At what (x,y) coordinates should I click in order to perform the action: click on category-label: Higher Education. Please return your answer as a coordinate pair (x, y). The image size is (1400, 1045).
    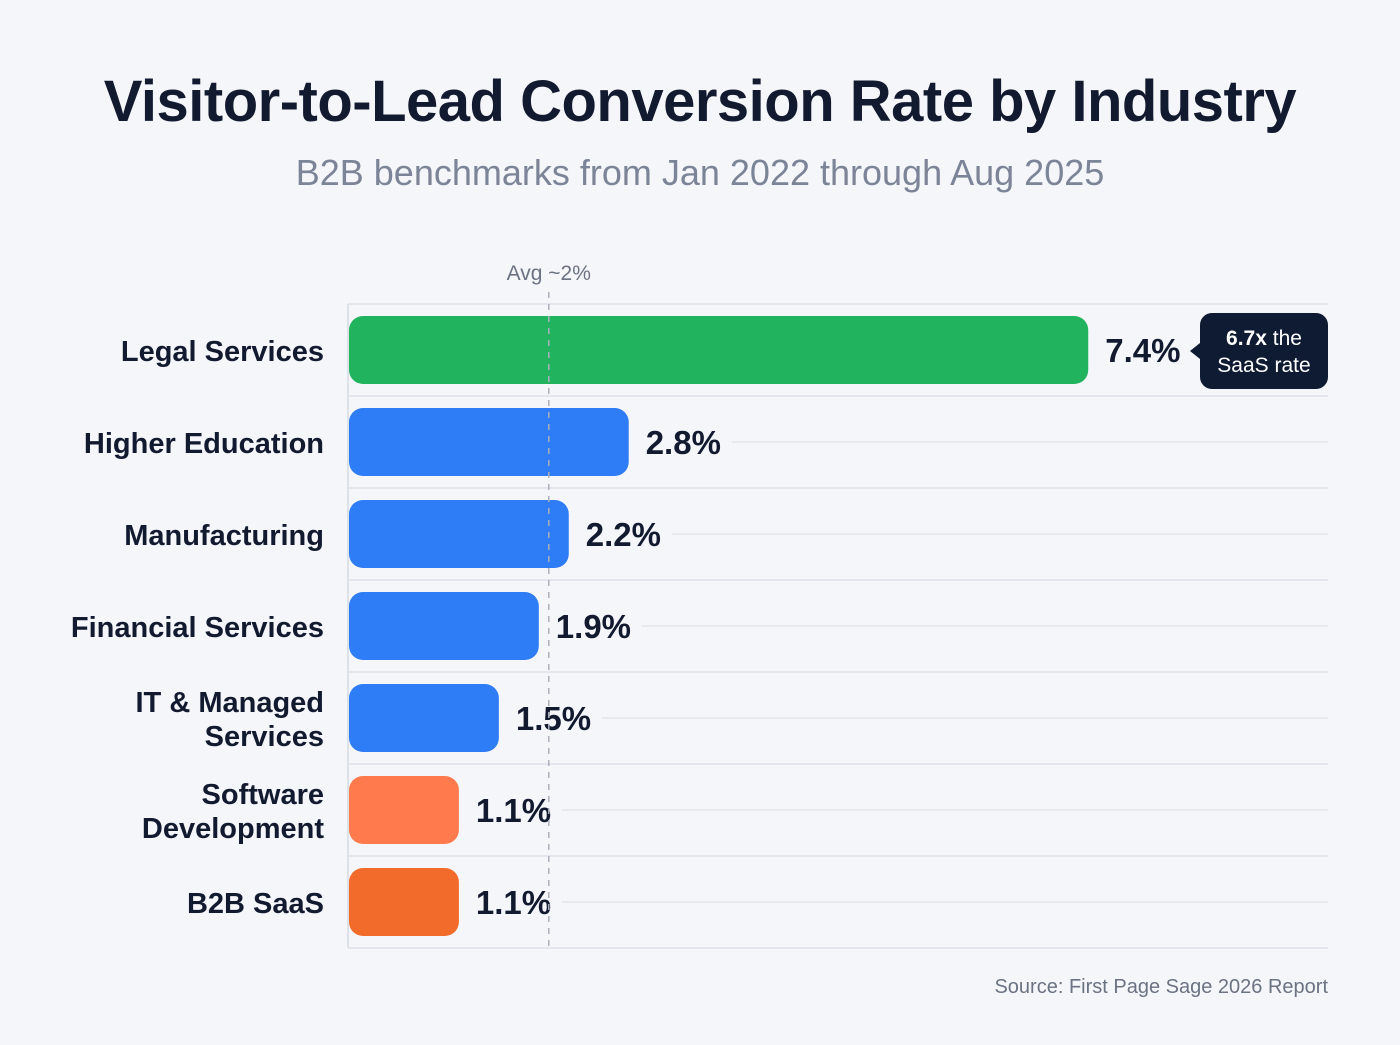
    Looking at the image, I should click on (204, 444).